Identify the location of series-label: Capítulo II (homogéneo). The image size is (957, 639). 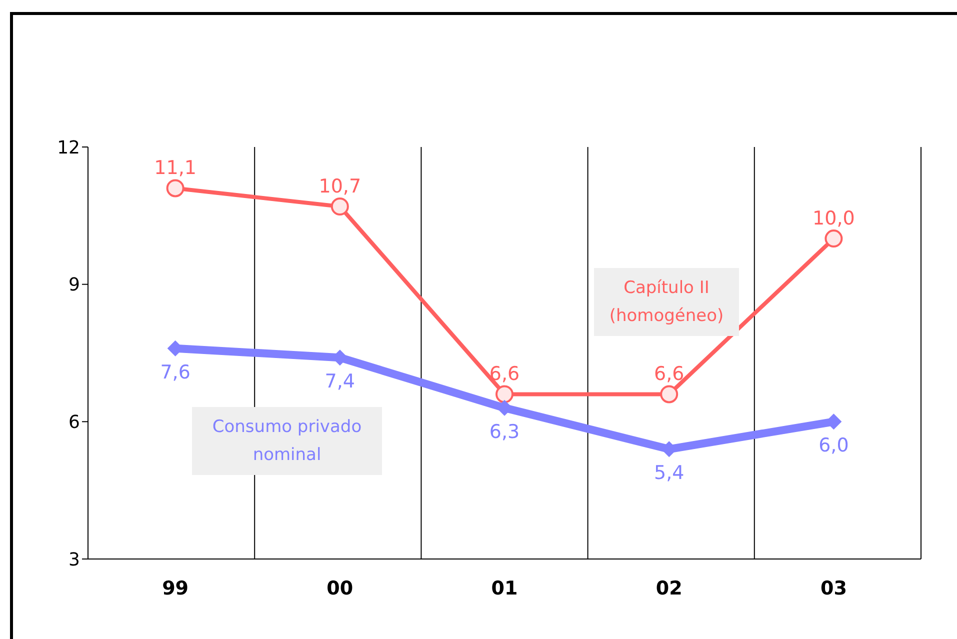
(666, 302).